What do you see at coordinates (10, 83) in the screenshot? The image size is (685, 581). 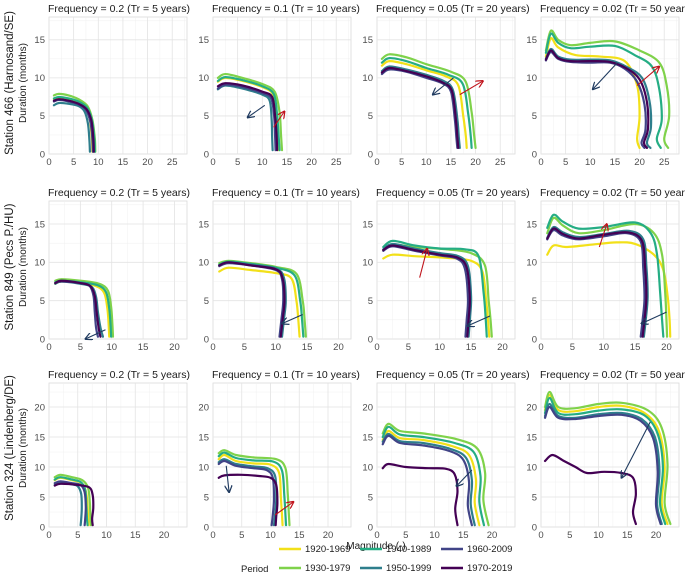 I see `row-title-1: Station 466 (Harnosand/SE)` at bounding box center [10, 83].